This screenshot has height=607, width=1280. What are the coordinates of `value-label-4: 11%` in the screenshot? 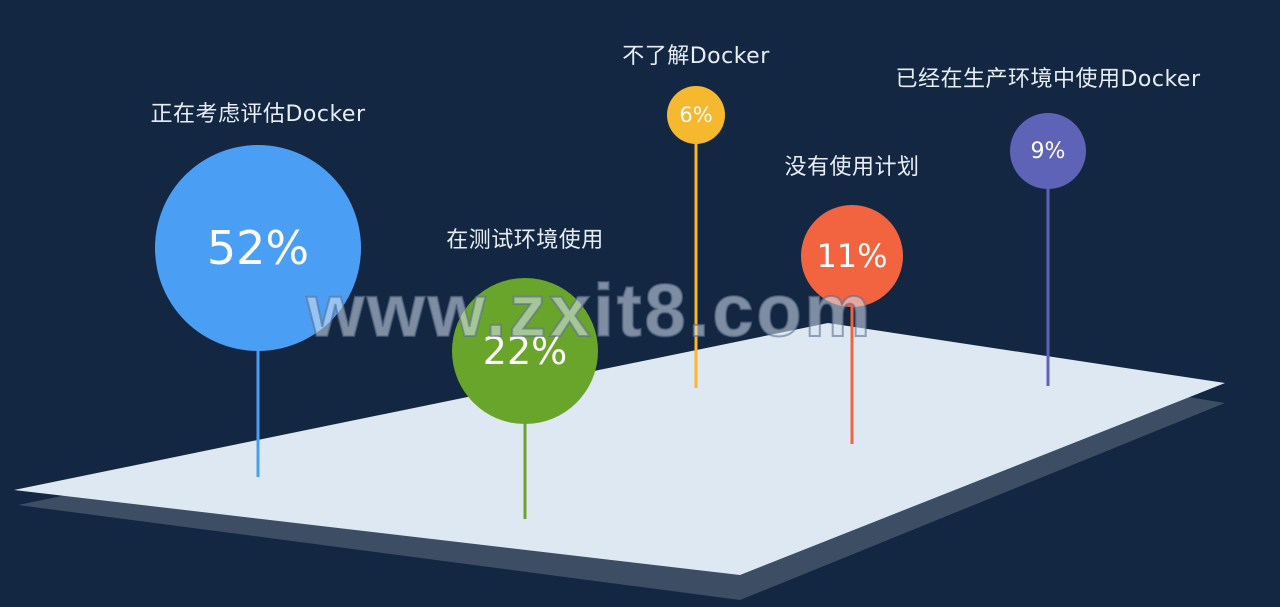 It's located at (852, 256).